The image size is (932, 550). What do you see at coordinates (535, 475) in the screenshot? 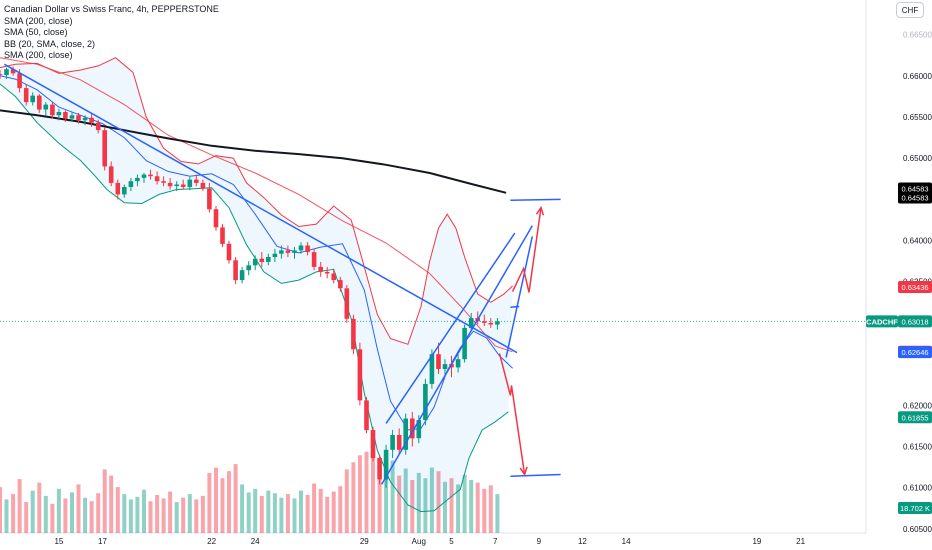
I see `target-level-lower` at bounding box center [535, 475].